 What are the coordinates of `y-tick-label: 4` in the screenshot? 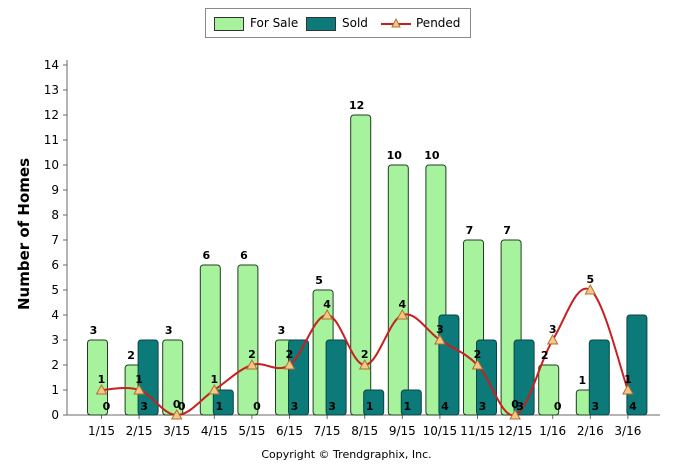 It's located at (55, 315).